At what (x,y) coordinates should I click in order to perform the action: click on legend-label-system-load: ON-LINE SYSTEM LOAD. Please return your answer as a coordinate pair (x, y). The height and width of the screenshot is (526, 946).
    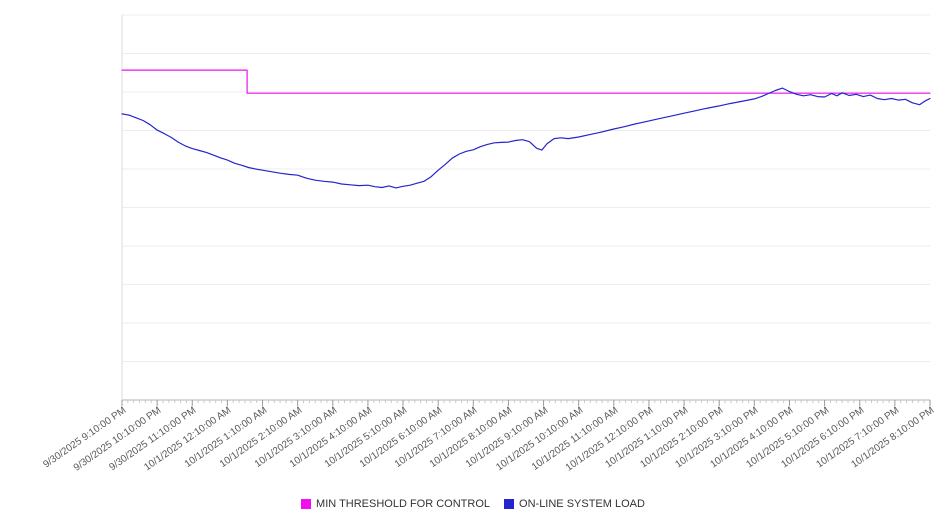
    Looking at the image, I should click on (582, 504).